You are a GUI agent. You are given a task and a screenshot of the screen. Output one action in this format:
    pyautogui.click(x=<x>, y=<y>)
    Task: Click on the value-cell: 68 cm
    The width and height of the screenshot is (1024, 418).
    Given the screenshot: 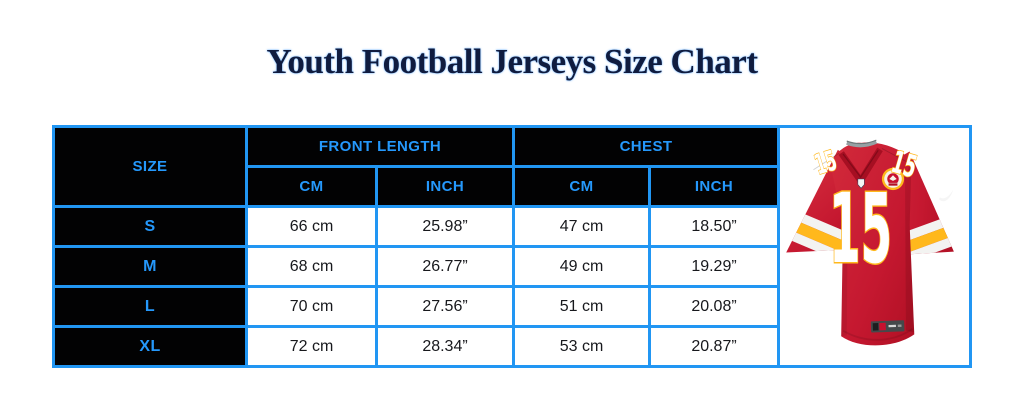 What is the action you would take?
    pyautogui.click(x=311, y=266)
    